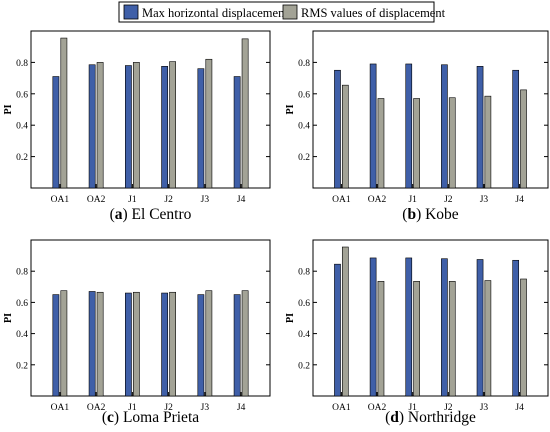  I want to click on x-tick-label: J1, so click(412, 408).